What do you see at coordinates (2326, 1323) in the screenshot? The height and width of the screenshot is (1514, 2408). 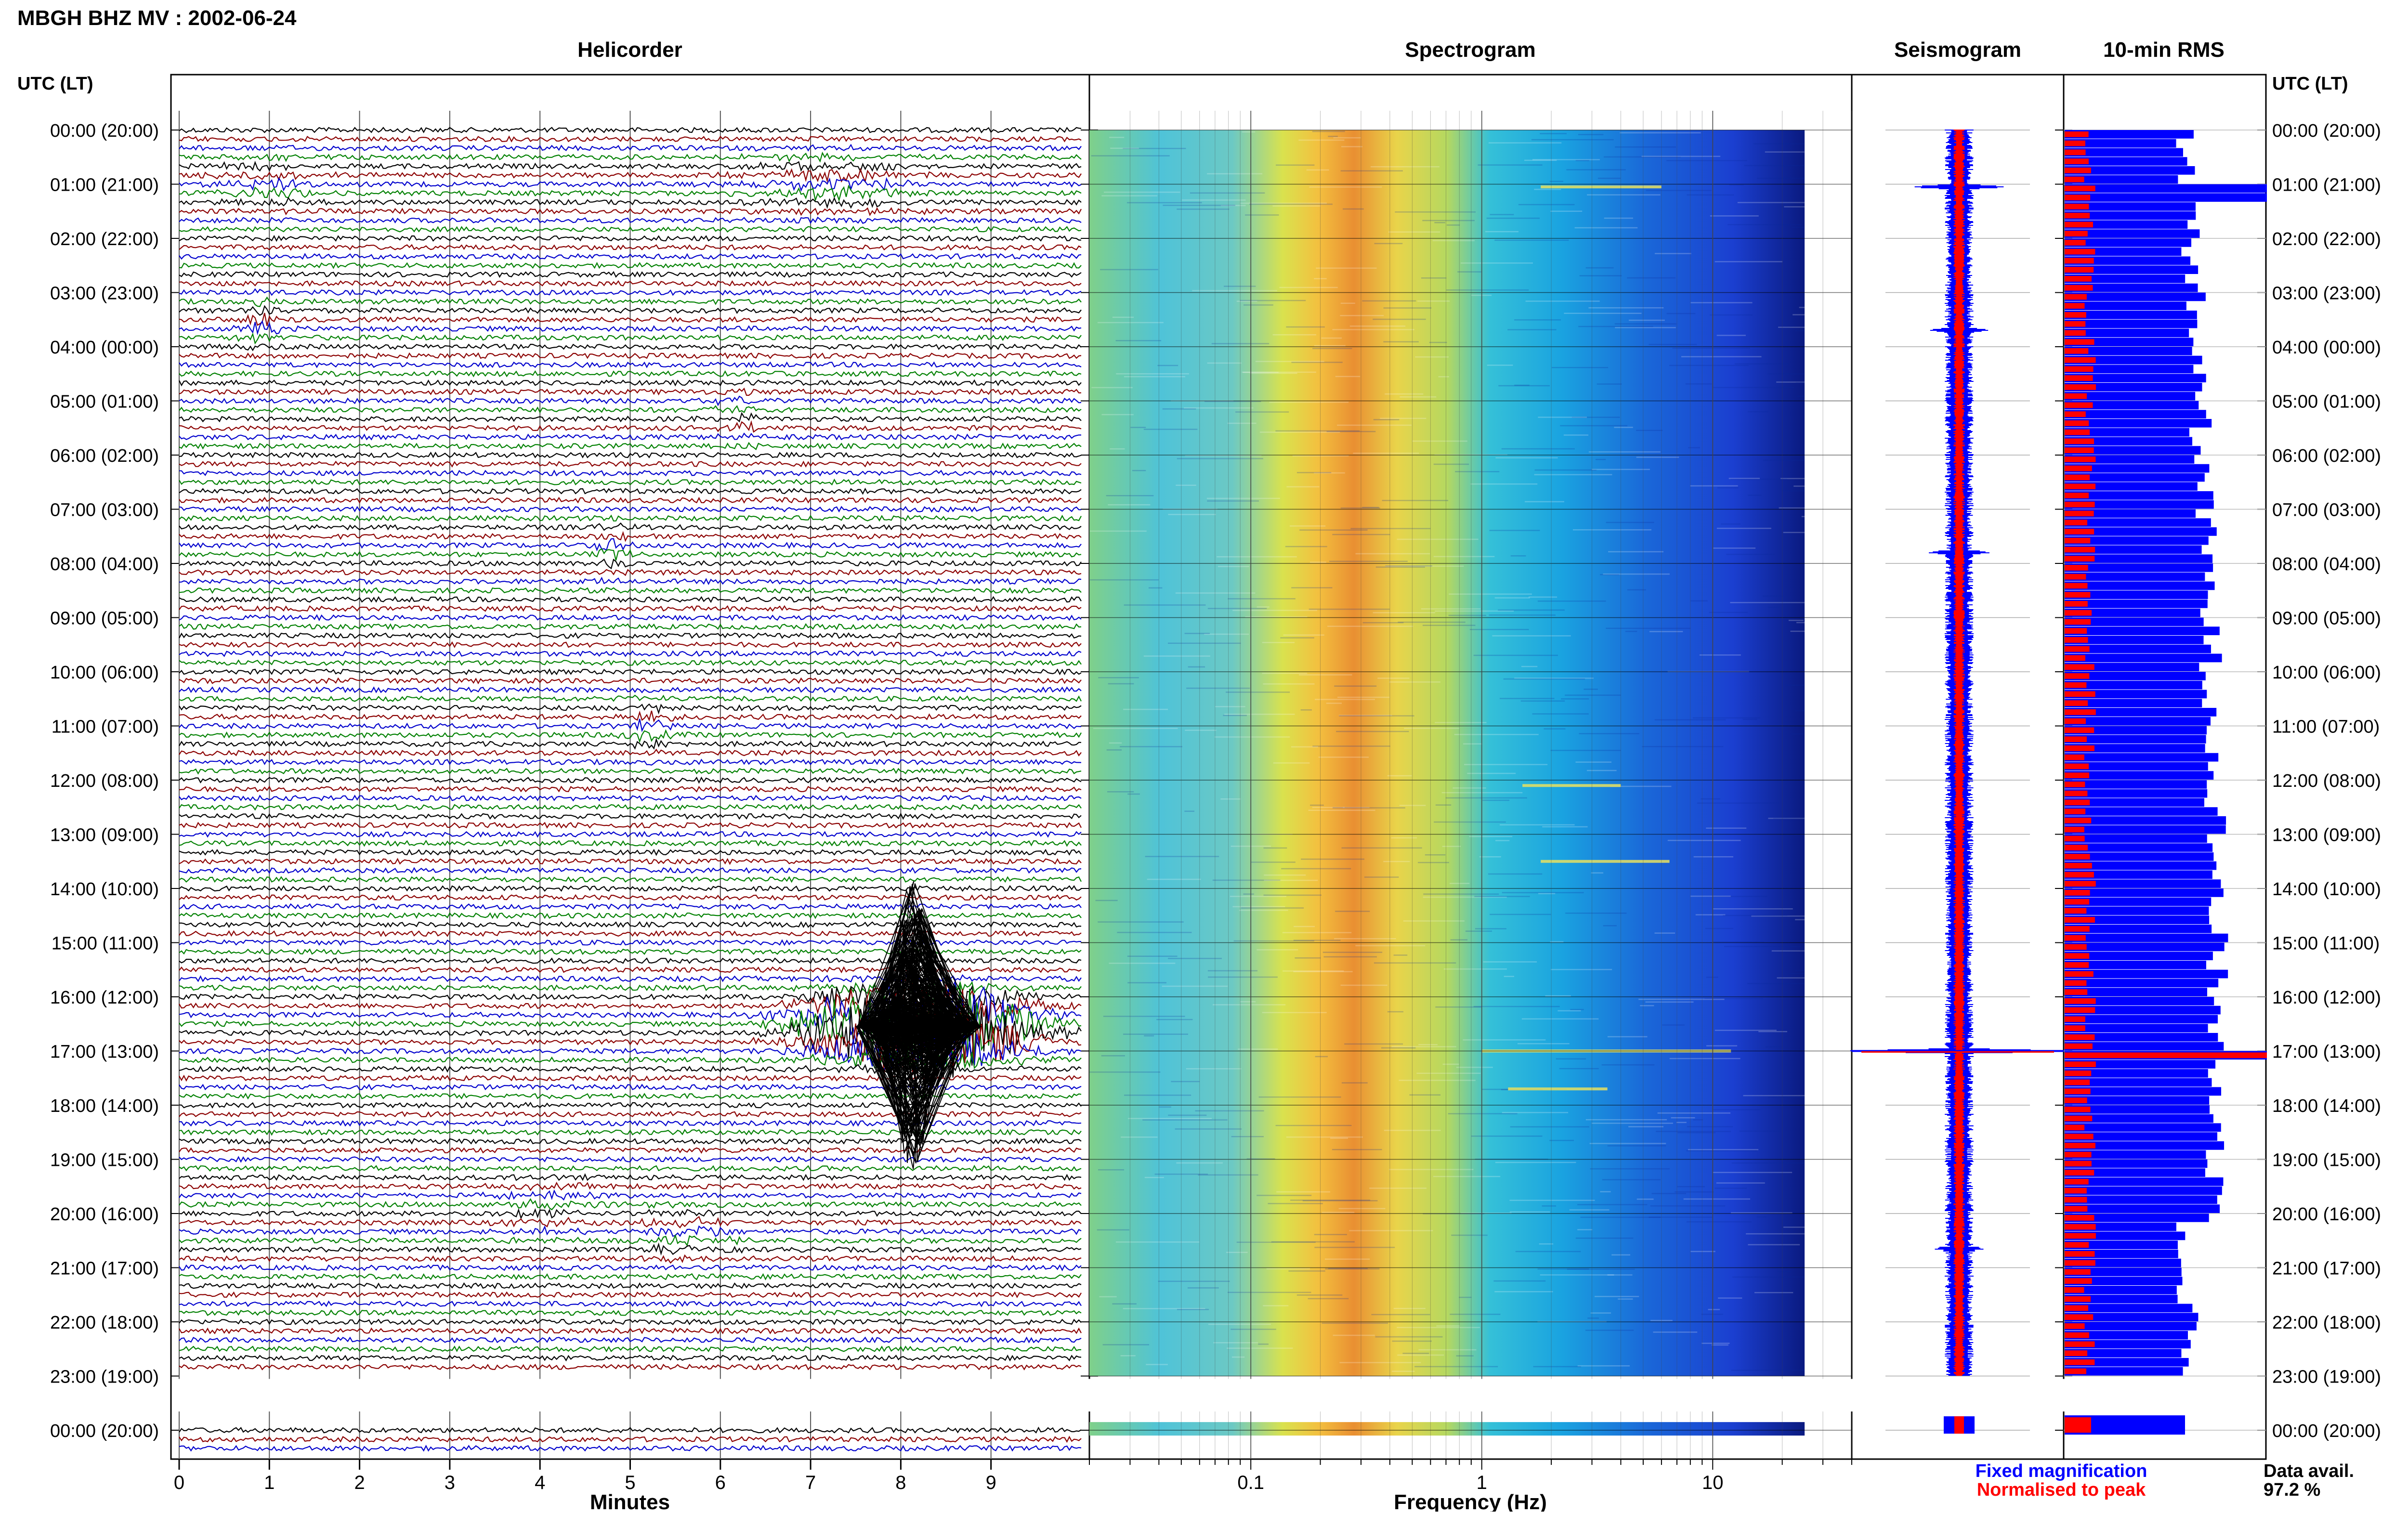 I see `time-label-right: 22:00 (18:00)` at bounding box center [2326, 1323].